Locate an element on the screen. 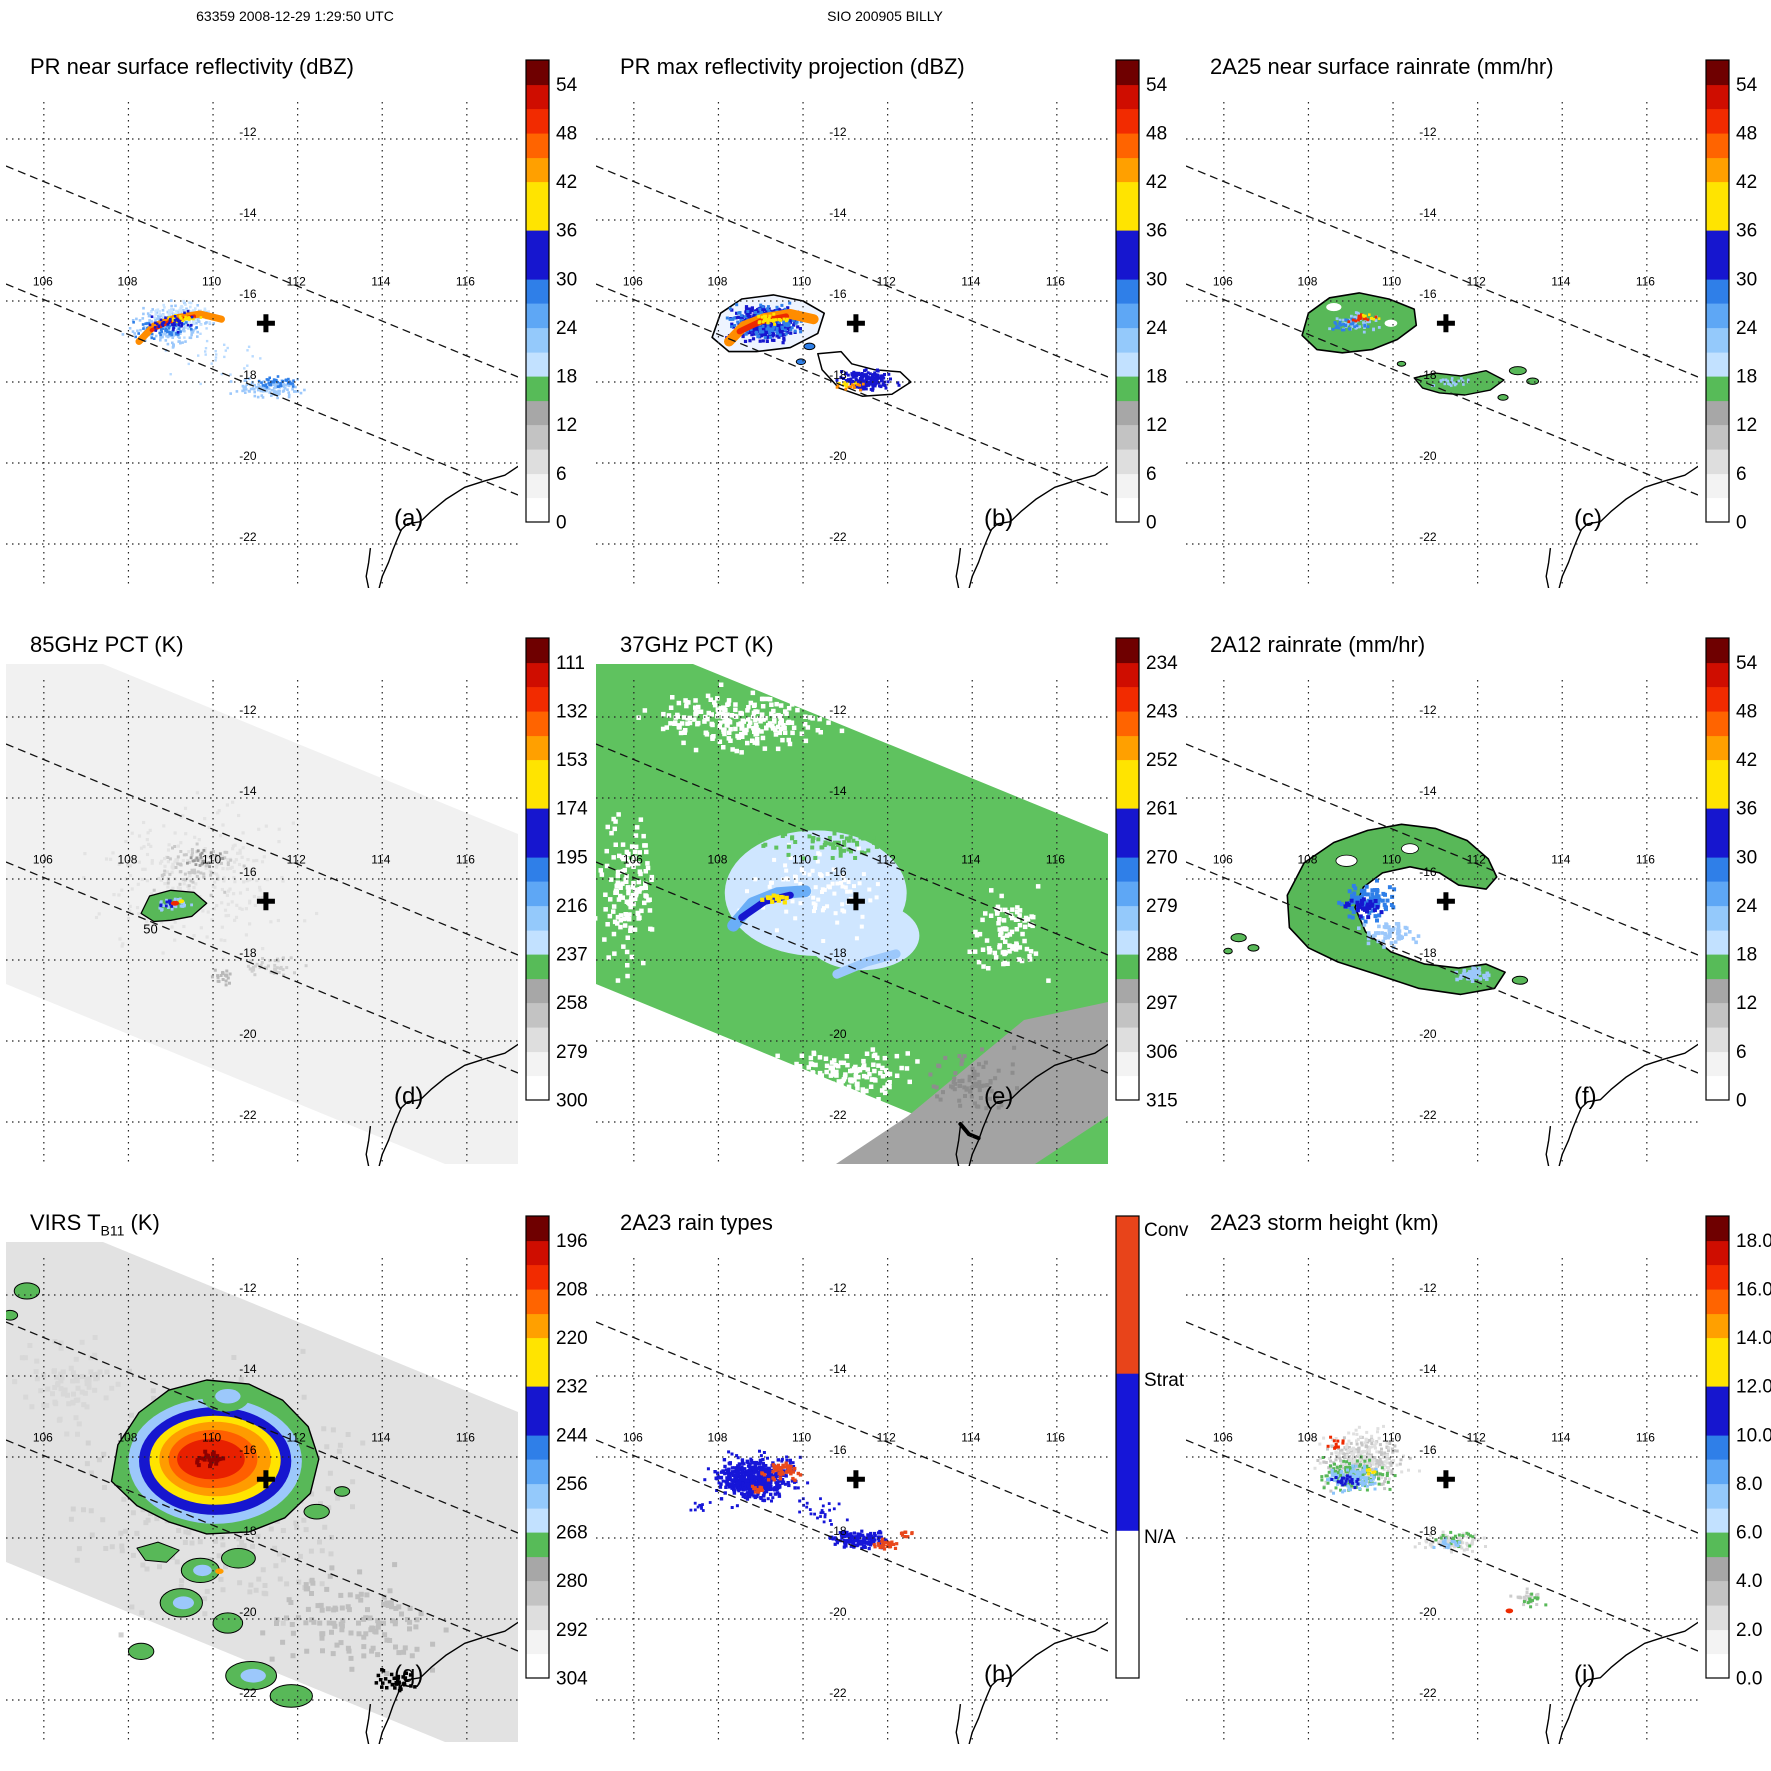 The image size is (1771, 1771). graticule-labels-a: 106 108 110 112 114 116 -12 -14 -16 -18 -20 -22 is located at coordinates (254, 334).